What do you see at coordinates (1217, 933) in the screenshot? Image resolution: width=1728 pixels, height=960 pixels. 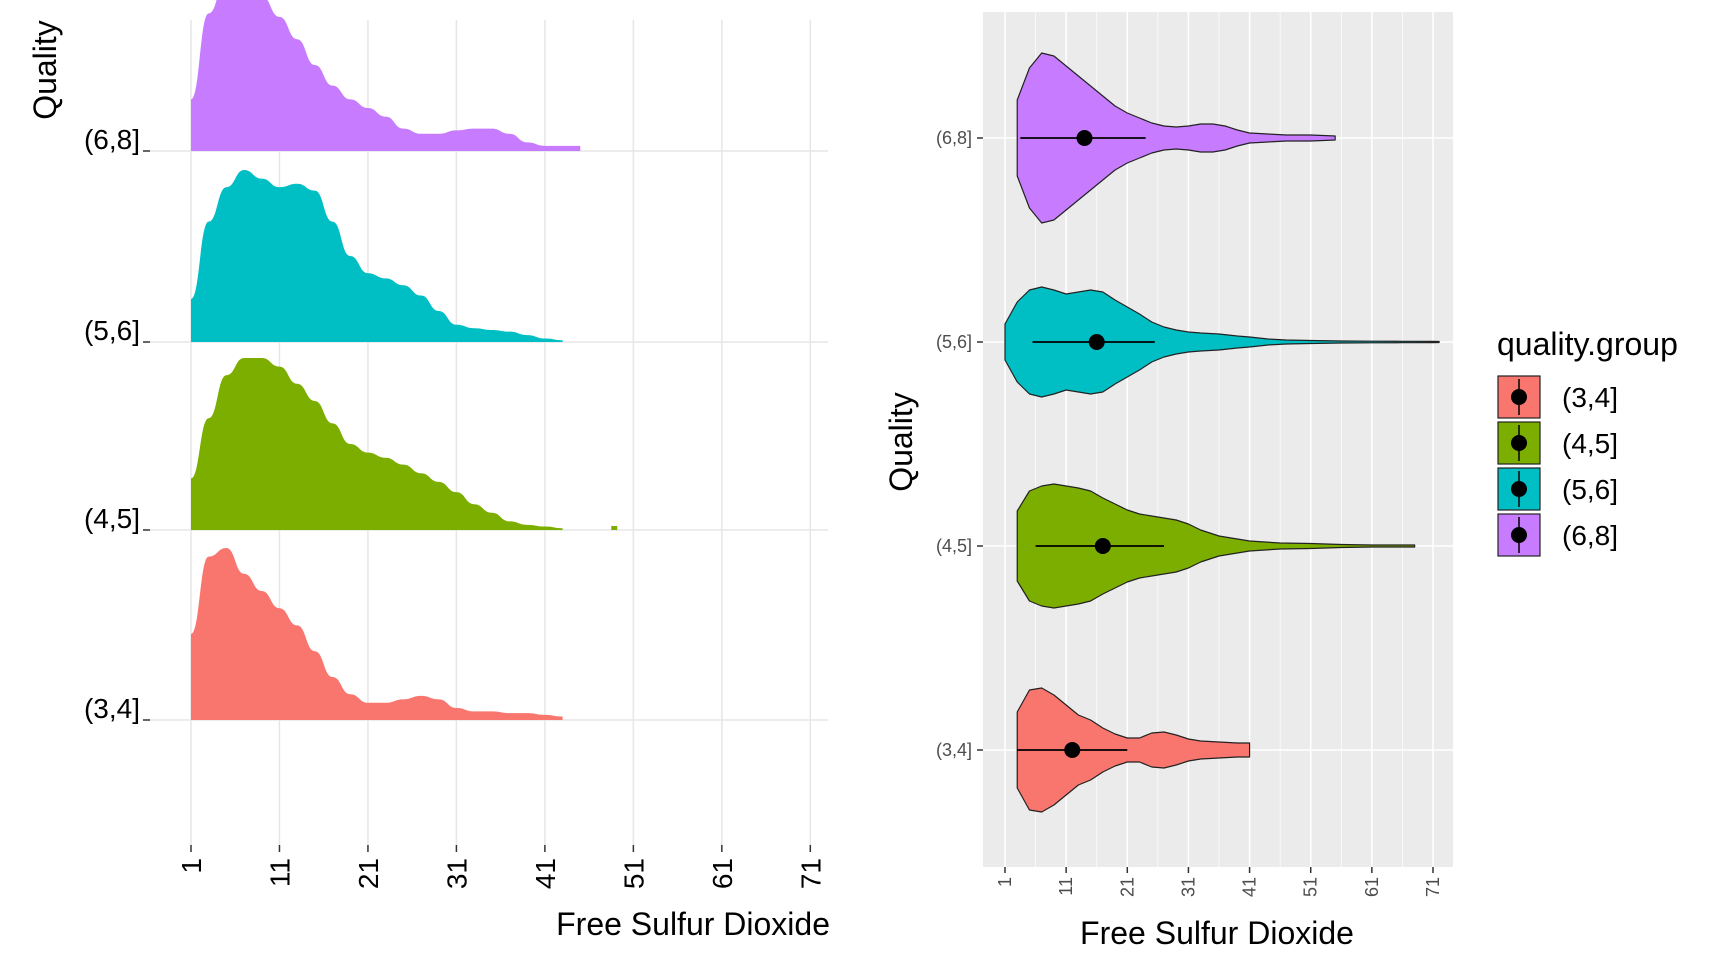 I see `violin-x-axis-title: Free Sulfur Dioxide` at bounding box center [1217, 933].